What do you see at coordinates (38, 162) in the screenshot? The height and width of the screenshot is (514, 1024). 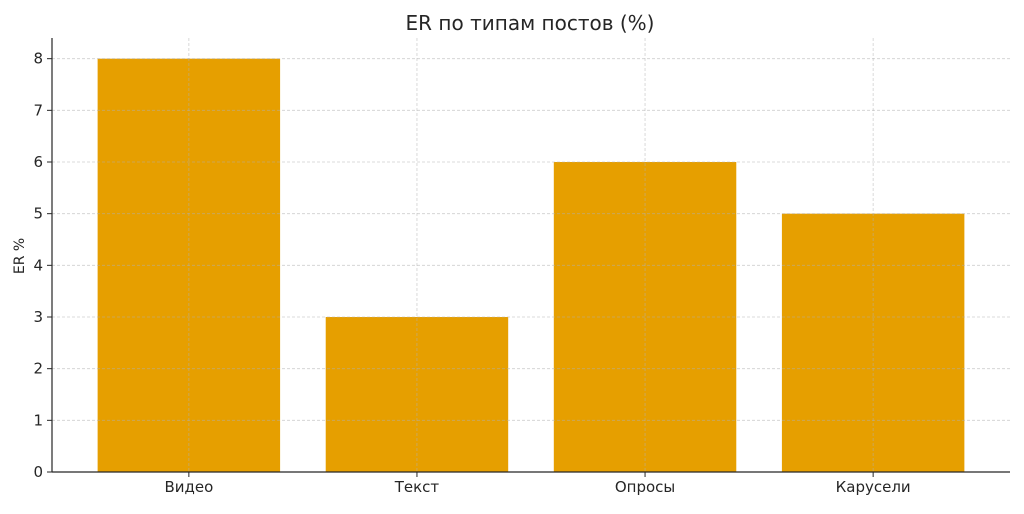 I see `y-tick-label: 6` at bounding box center [38, 162].